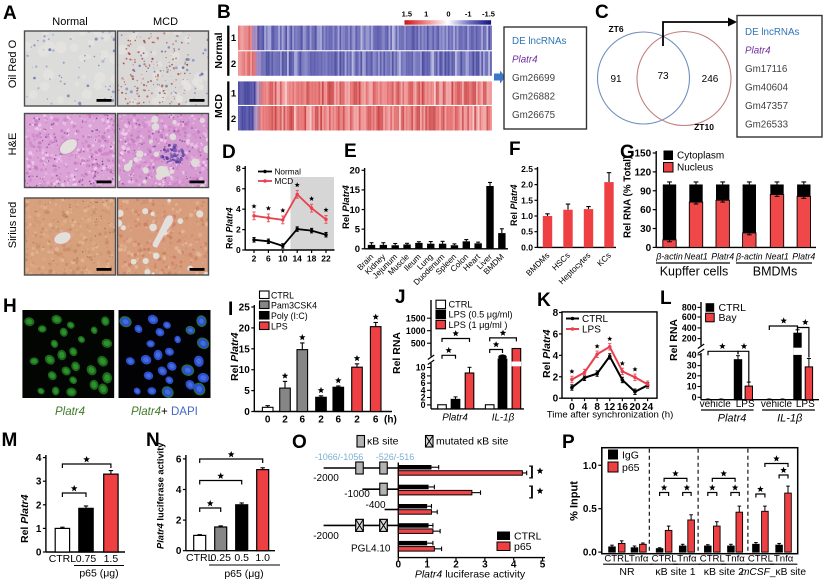 The image size is (825, 583). Describe the element at coordinates (13, 225) in the screenshot. I see `svg-text: Sirius red` at that location.